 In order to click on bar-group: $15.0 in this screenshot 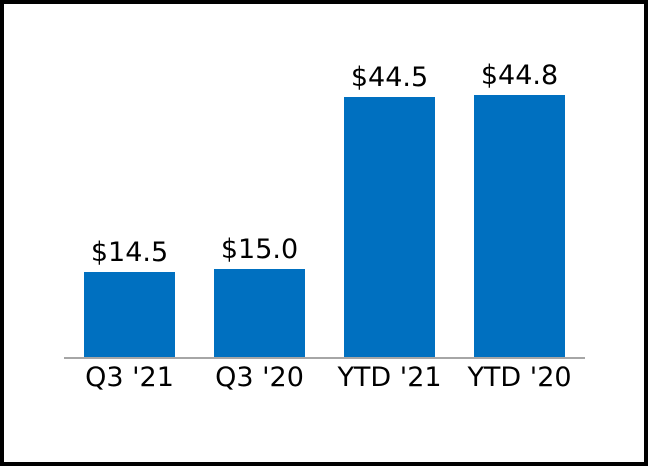, I will do `click(259, 296)`.